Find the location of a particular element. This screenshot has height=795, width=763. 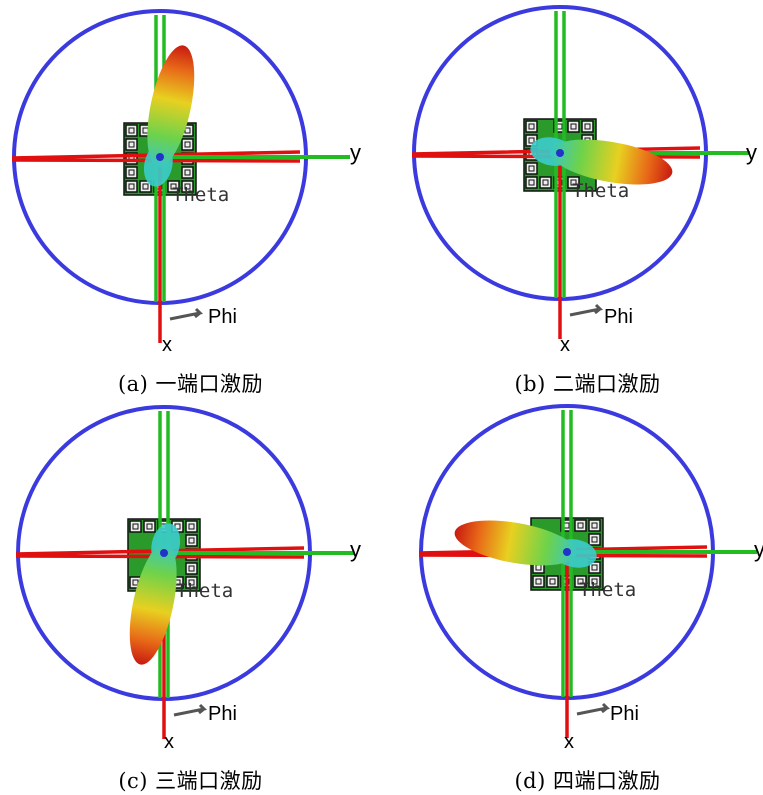

caption-d: (d) 四端口激励 is located at coordinates (580, 780).